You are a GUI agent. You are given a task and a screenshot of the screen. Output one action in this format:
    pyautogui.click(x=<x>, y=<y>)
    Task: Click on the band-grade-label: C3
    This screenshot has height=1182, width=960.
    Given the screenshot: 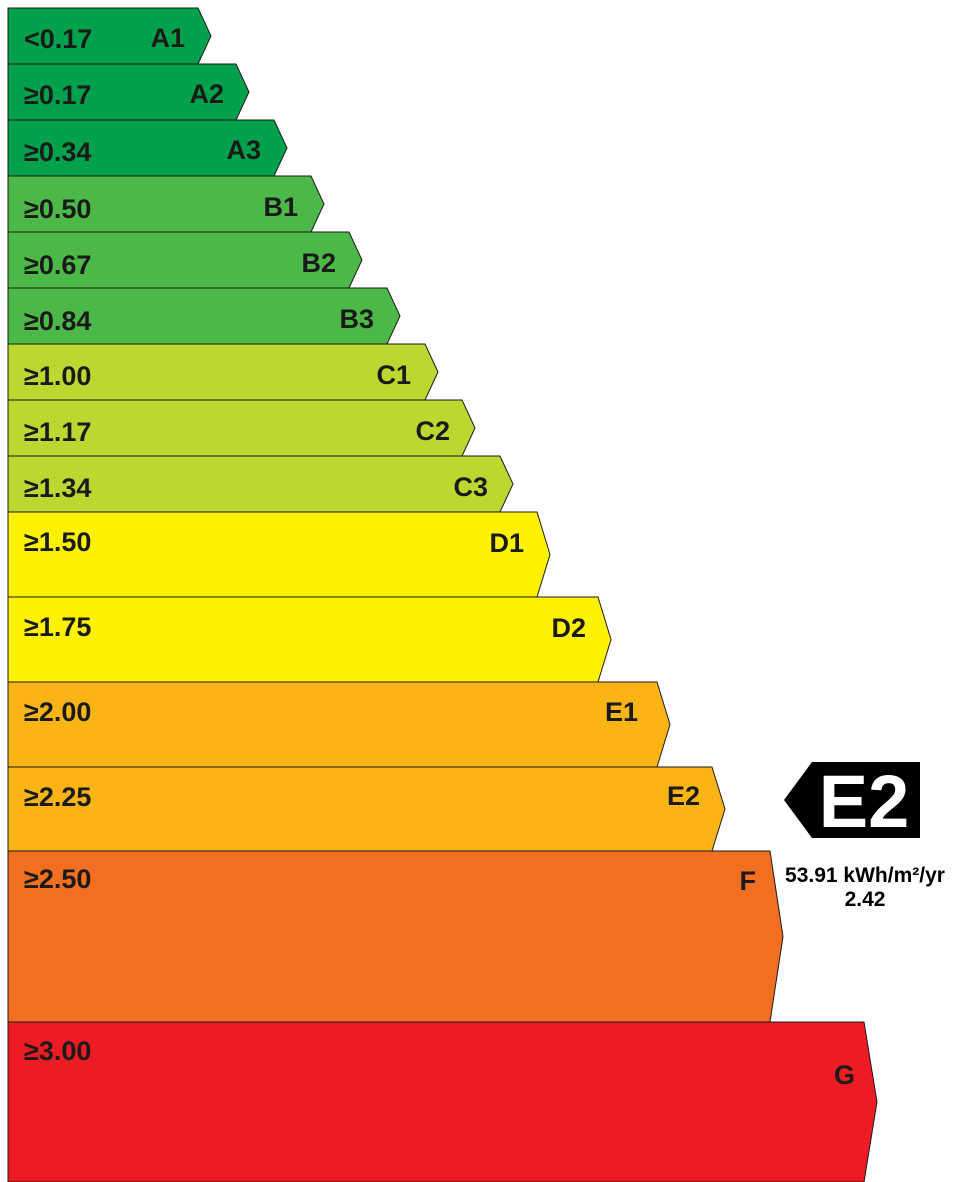 What is the action you would take?
    pyautogui.click(x=470, y=487)
    